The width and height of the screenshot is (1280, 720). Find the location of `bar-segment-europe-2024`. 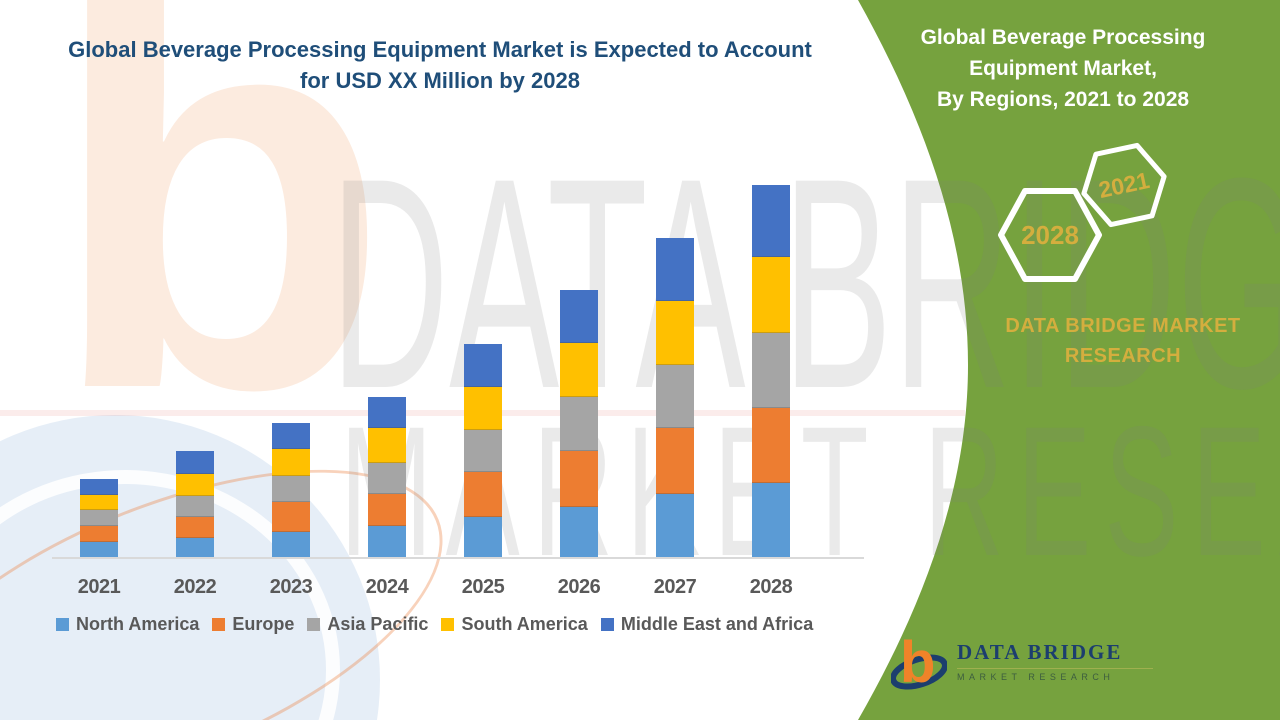

bar-segment-europe-2024 is located at coordinates (387, 510).